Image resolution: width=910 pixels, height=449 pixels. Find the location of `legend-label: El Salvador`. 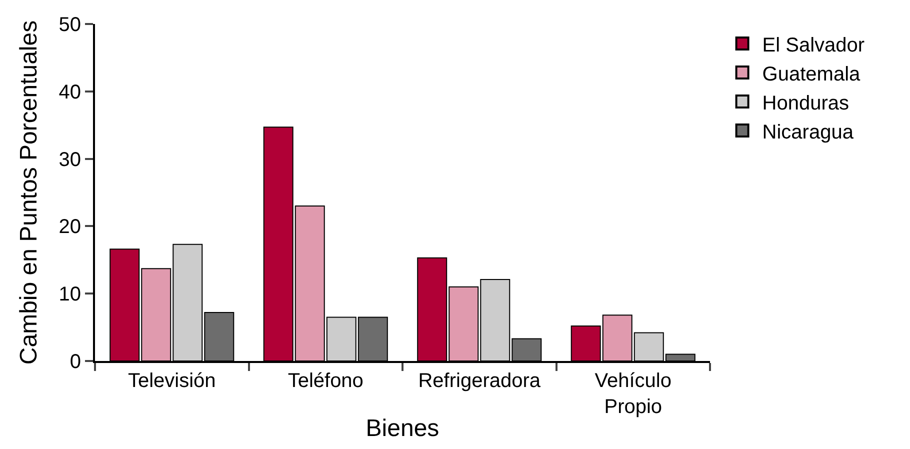

legend-label: El Salvador is located at coordinates (813, 45).